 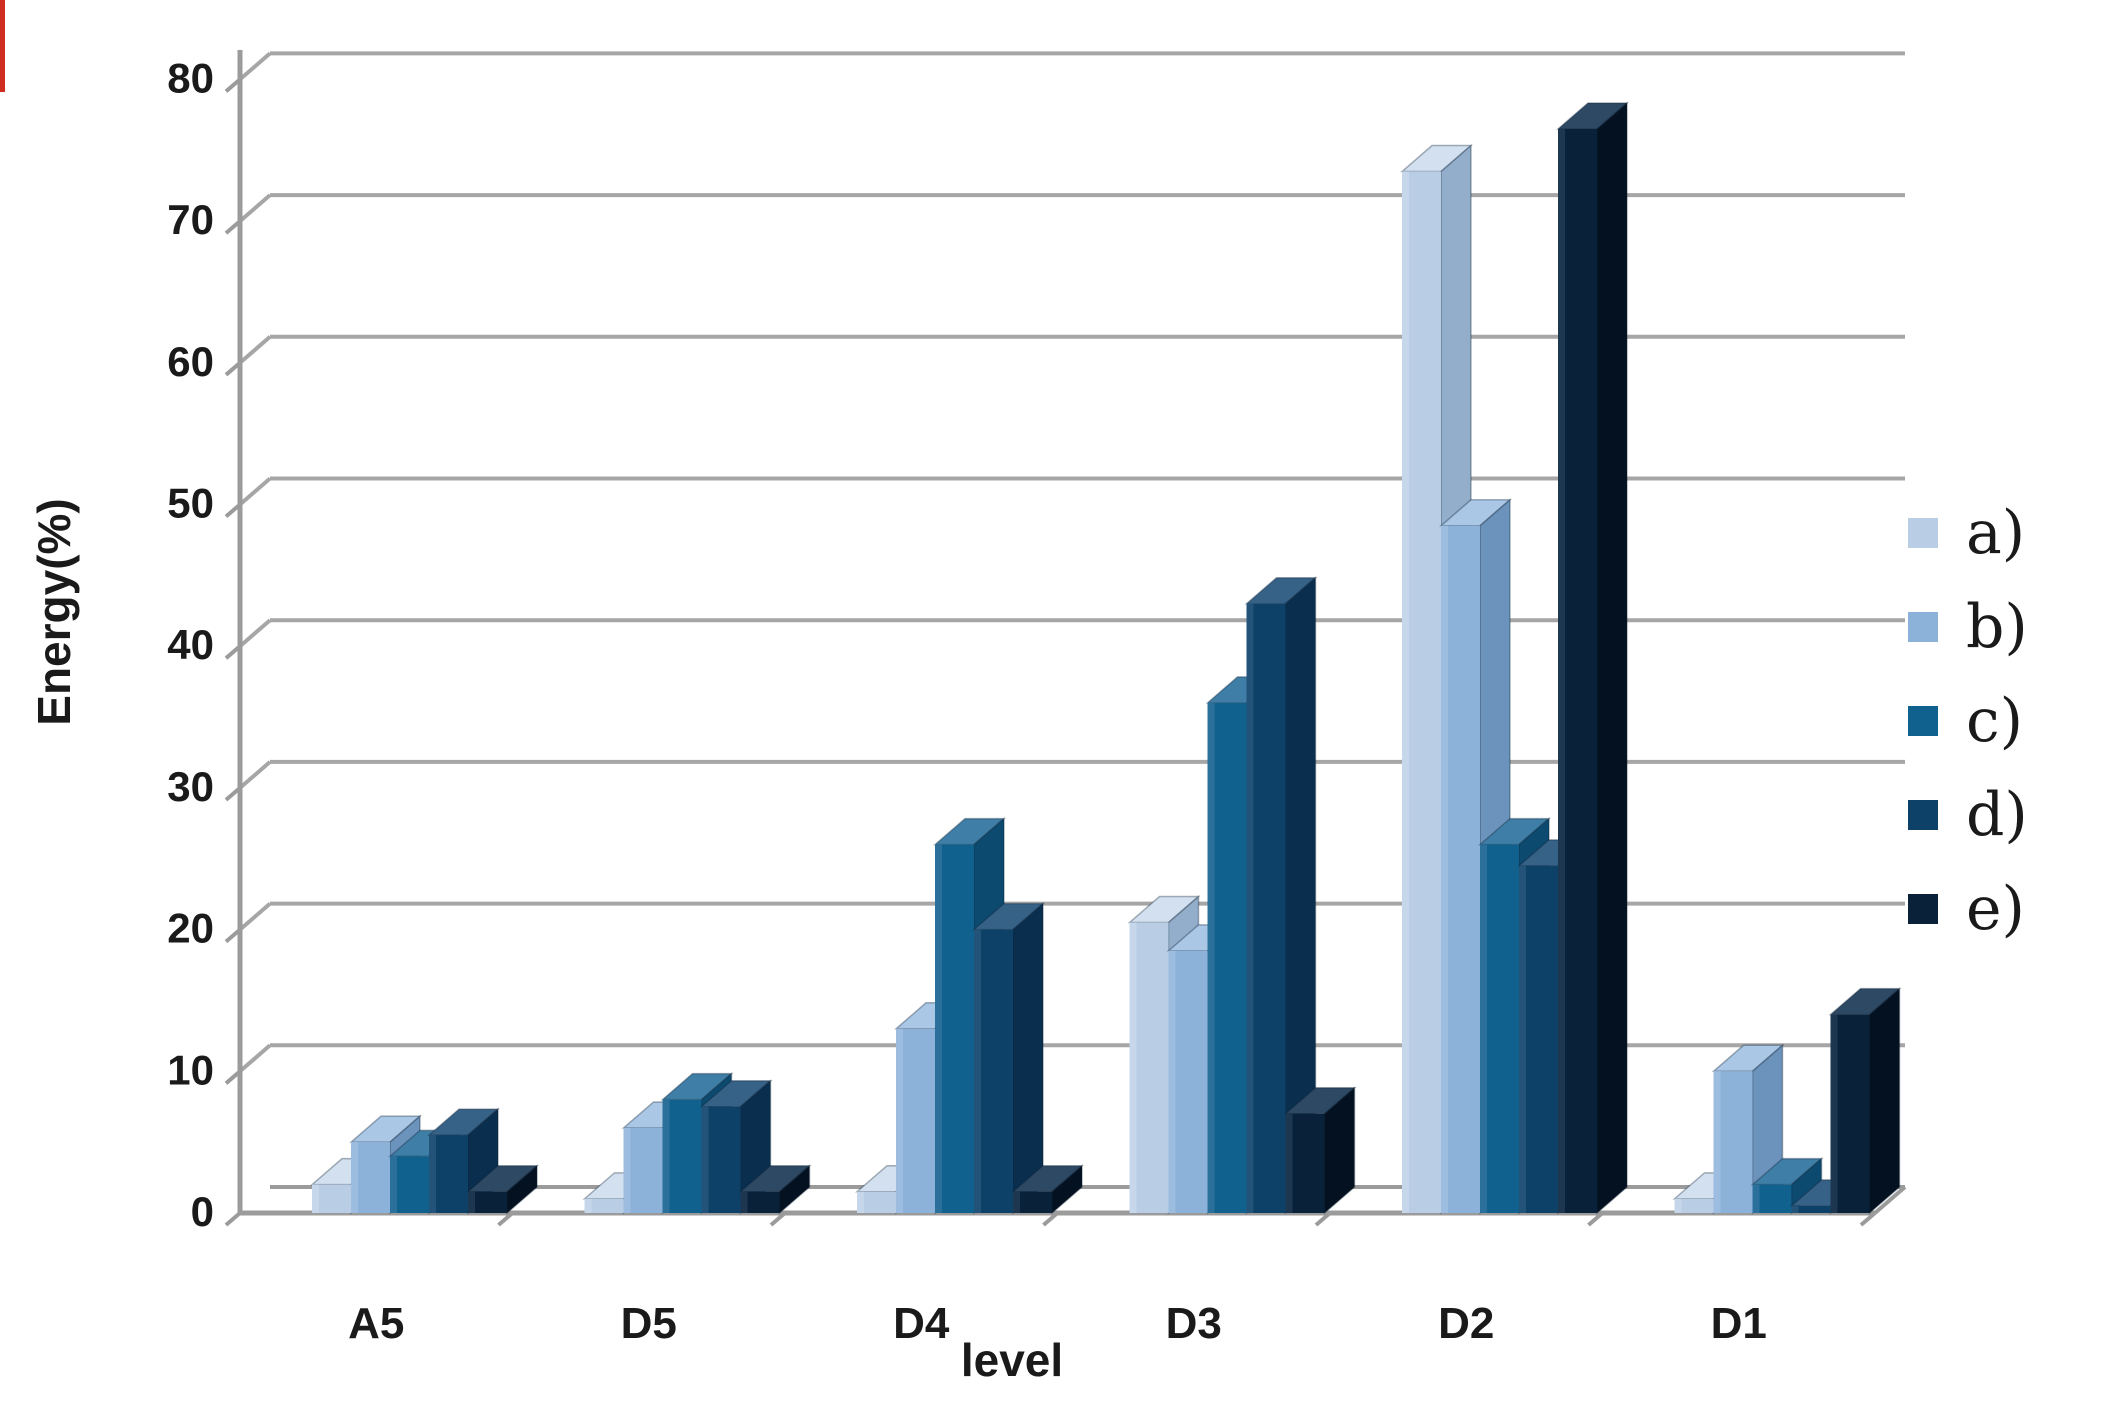 I want to click on legend-entry: d), so click(x=1968, y=815).